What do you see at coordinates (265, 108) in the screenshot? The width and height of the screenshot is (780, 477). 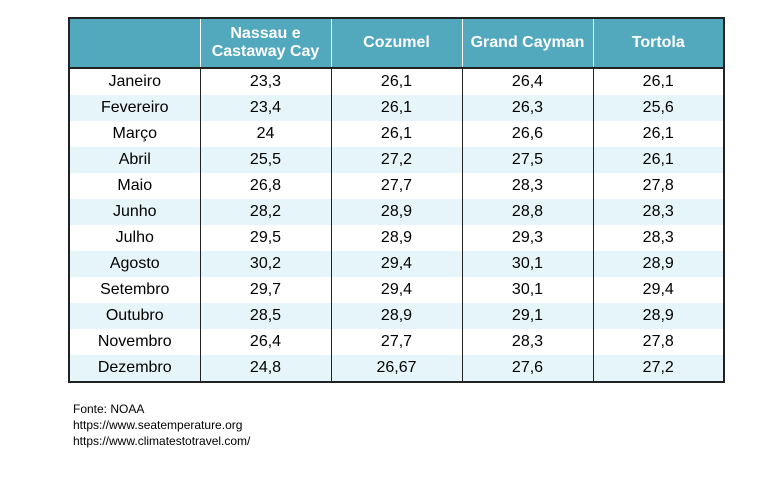 I see `cell-nassau: 23,4` at bounding box center [265, 108].